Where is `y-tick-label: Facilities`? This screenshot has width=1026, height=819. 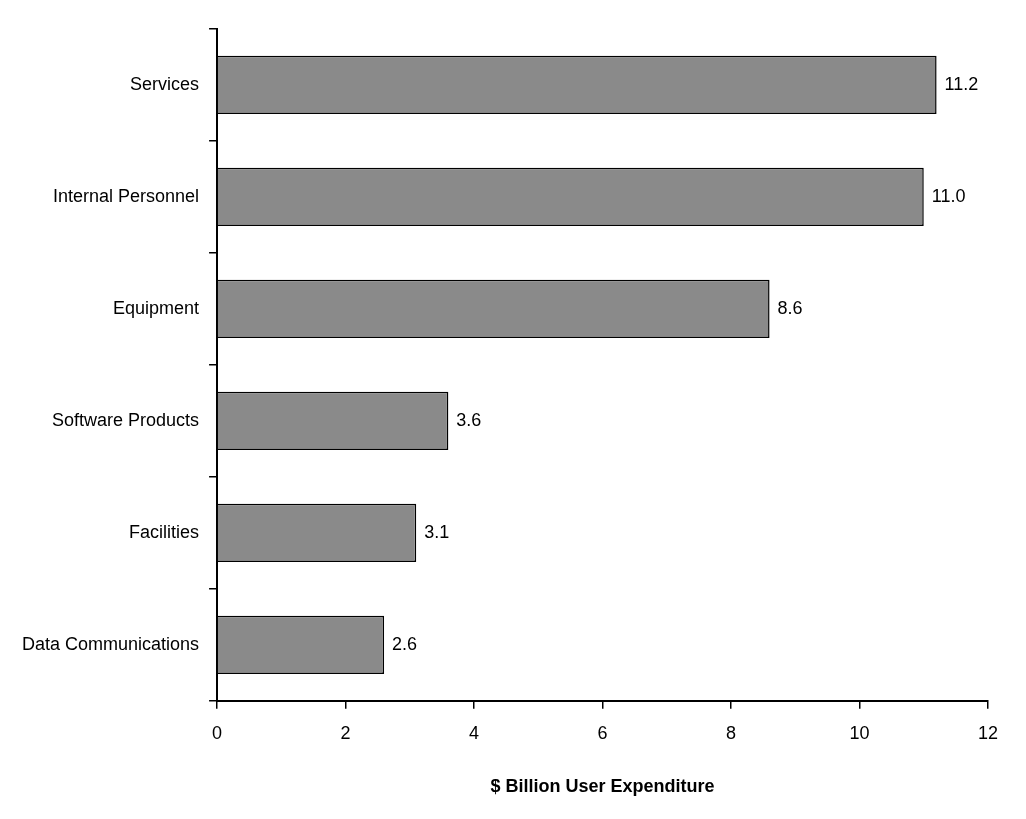
y-tick-label: Facilities is located at coordinates (164, 531).